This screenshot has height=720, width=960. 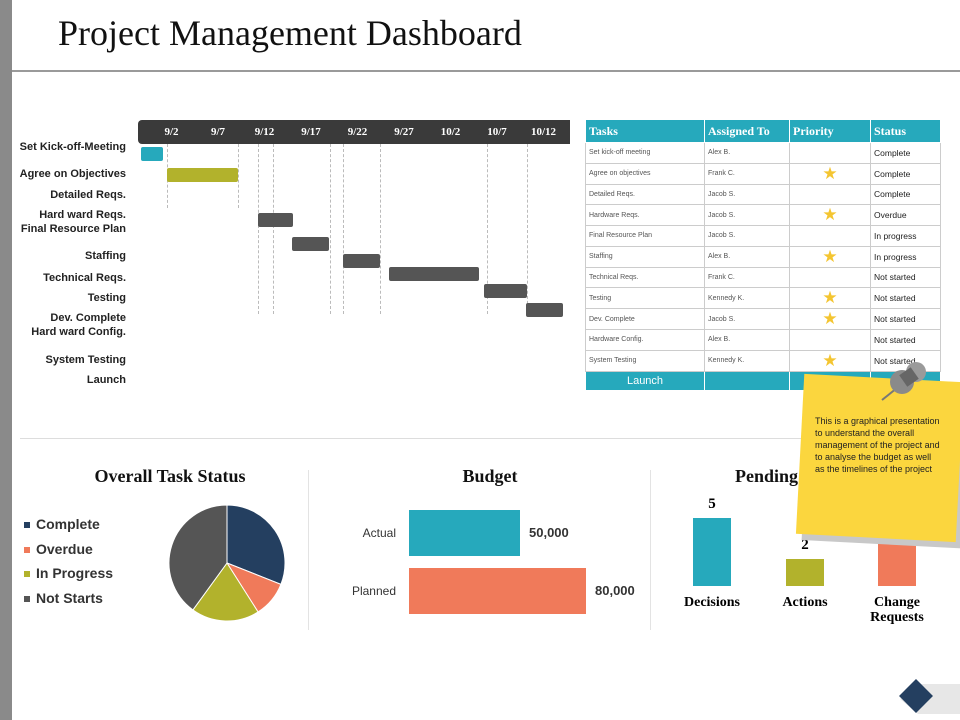 I want to click on timeline-date: 9/17, so click(x=311, y=132).